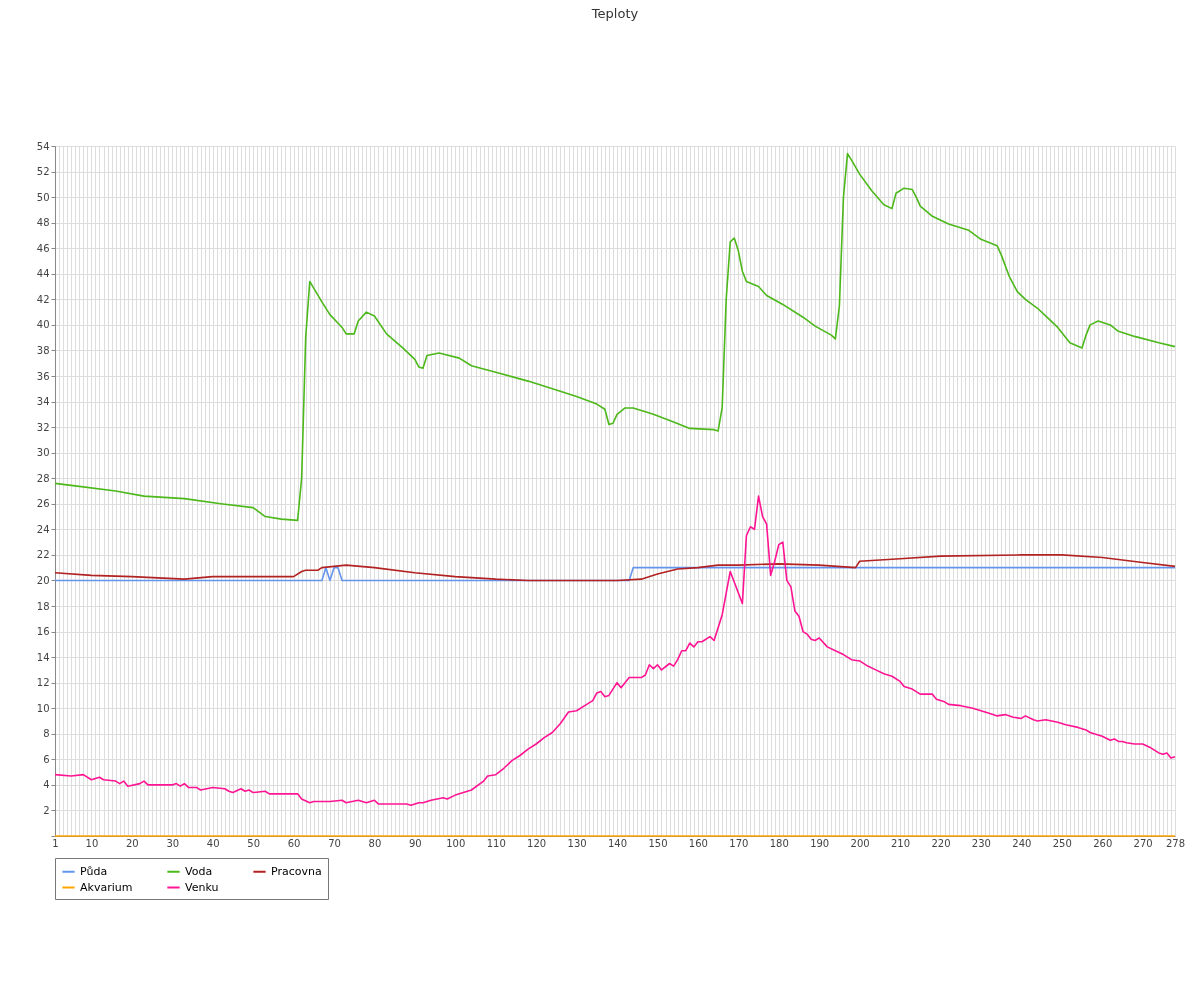  I want to click on x-tick-label: 210, so click(901, 843).